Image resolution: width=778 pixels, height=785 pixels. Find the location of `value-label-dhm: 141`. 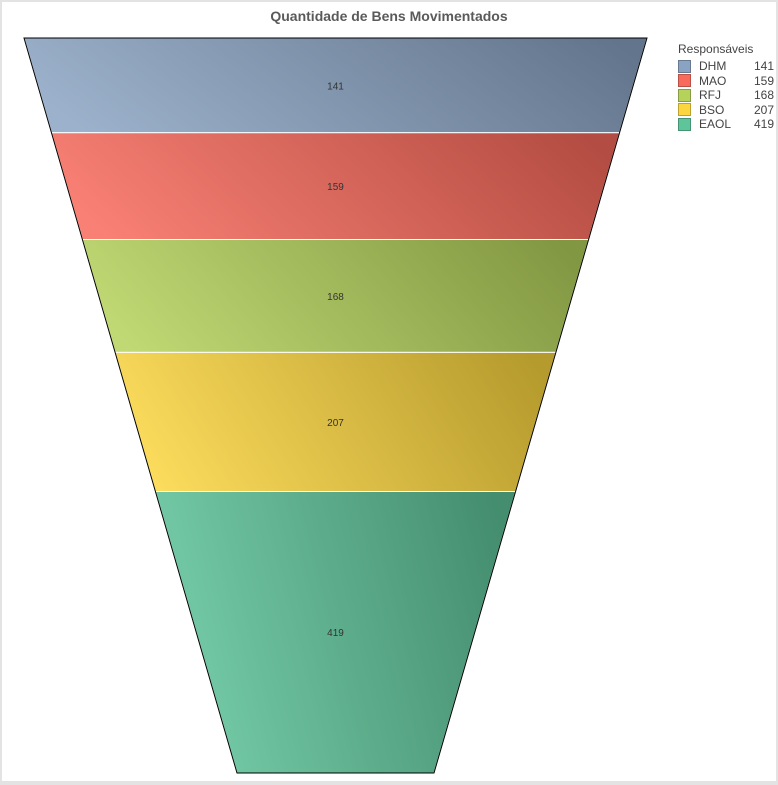

value-label-dhm: 141 is located at coordinates (335, 86).